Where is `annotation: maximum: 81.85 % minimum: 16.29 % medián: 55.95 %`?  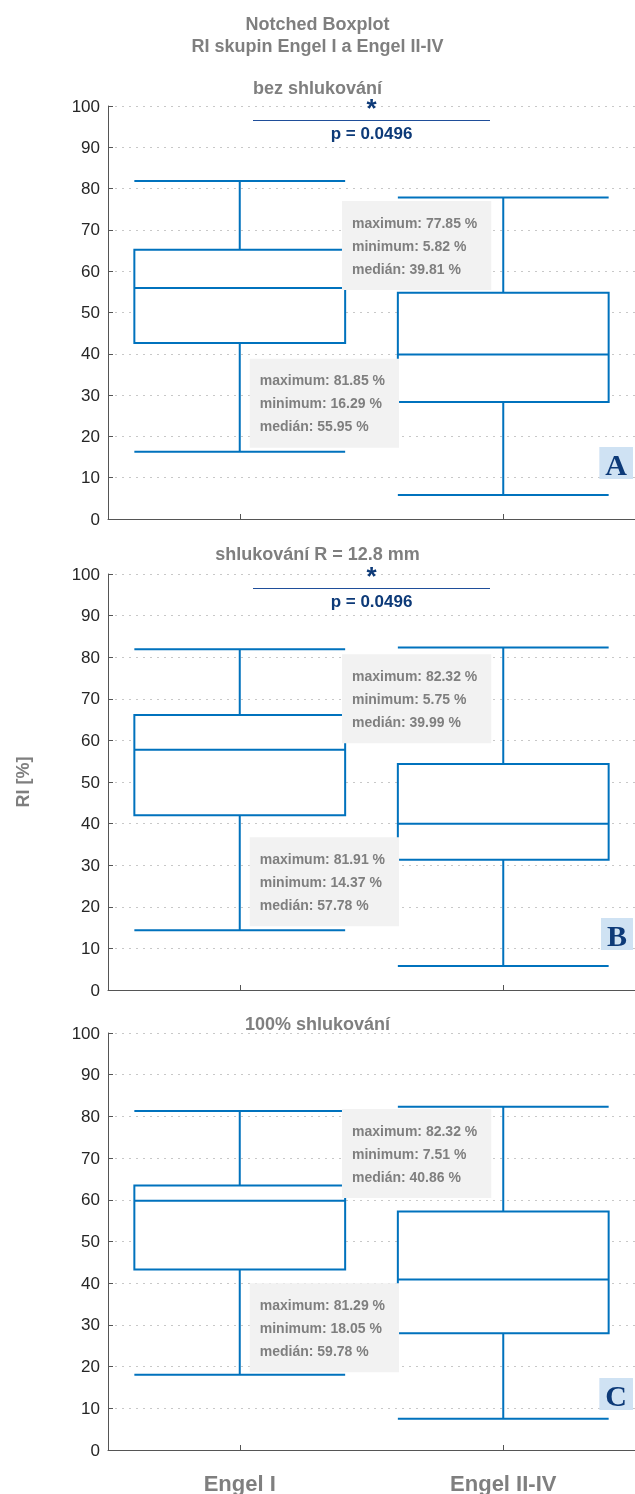
annotation: maximum: 81.85 % minimum: 16.29 % medián: 55.95 % is located at coordinates (322, 403).